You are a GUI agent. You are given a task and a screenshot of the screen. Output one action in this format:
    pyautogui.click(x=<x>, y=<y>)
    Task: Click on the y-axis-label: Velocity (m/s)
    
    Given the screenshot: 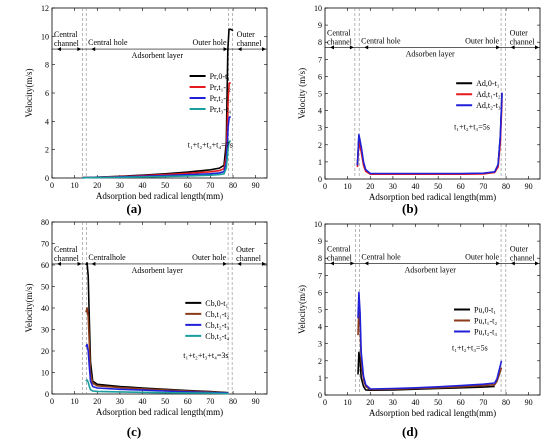 What is the action you would take?
    pyautogui.click(x=302, y=93)
    